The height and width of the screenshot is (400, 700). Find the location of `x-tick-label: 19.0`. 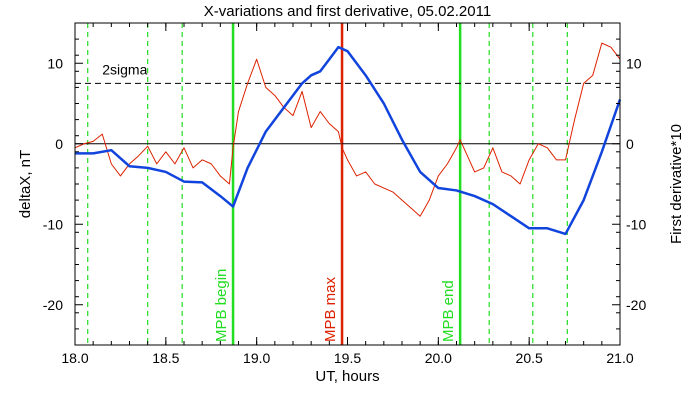

x-tick-label: 19.0 is located at coordinates (256, 358).